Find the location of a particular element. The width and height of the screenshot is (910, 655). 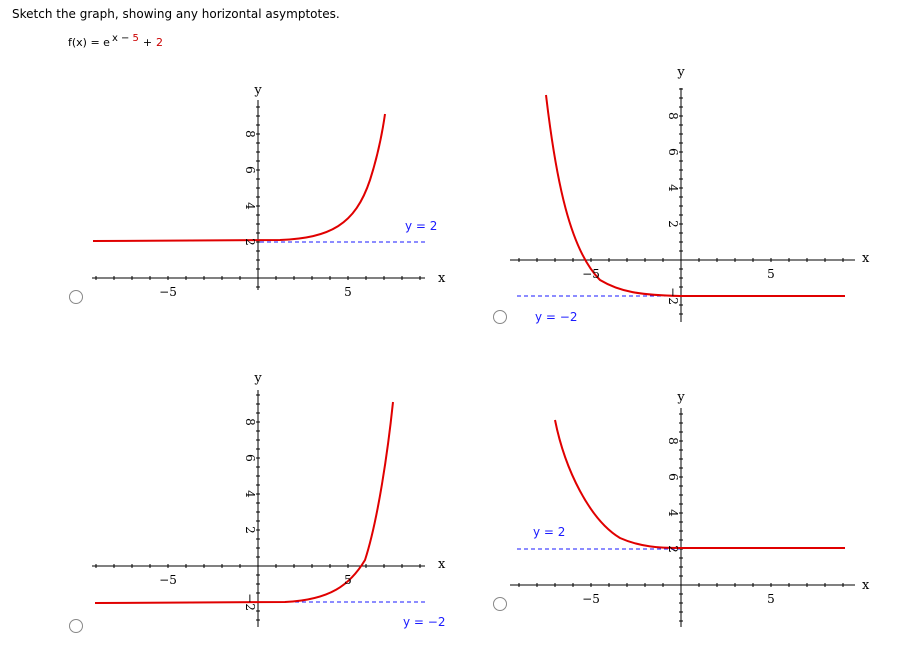

function-constant: 2 is located at coordinates (159, 42).